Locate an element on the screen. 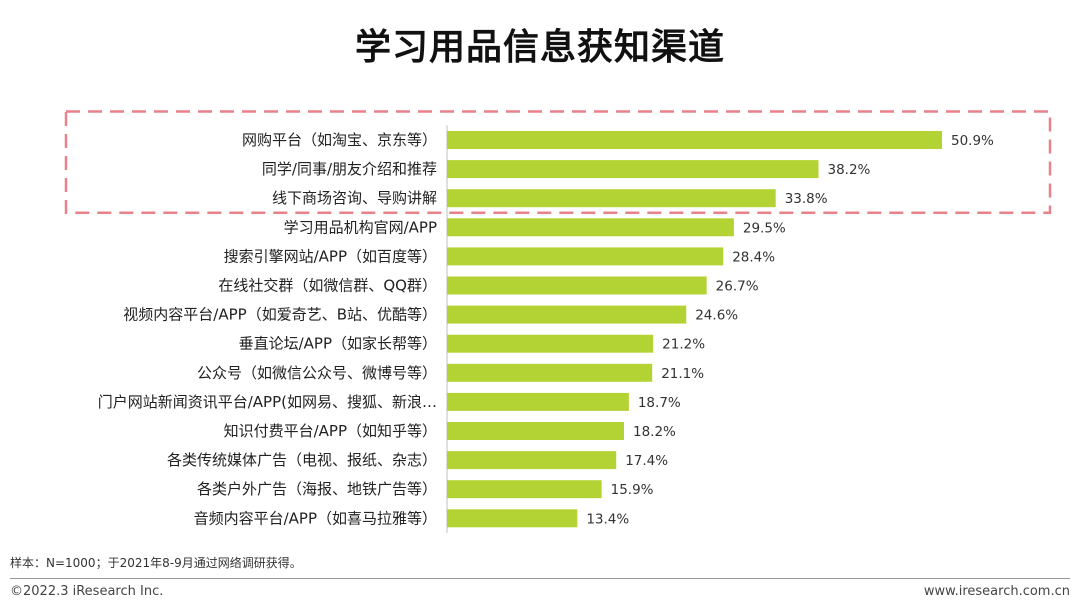 This screenshot has height=613, width=1080. chart-title: 学习用品信息获知渠道 is located at coordinates (539, 47).